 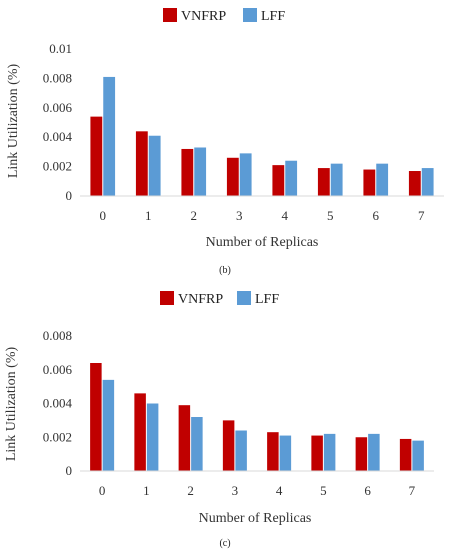 I want to click on chart-caption: (c), so click(x=224, y=543).